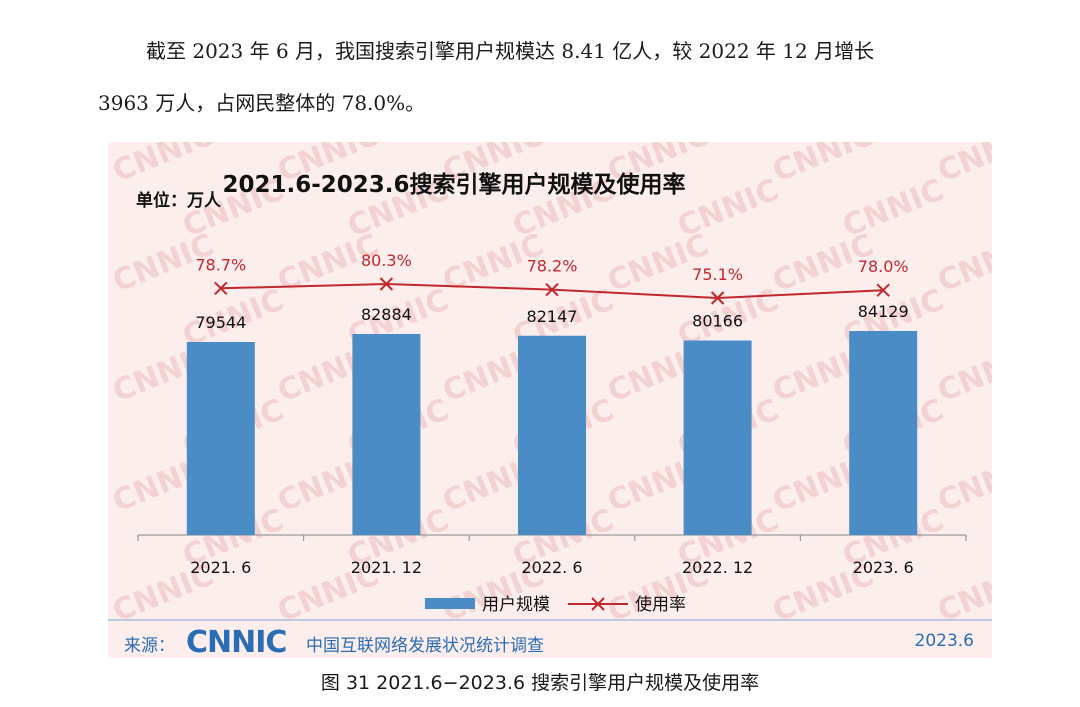 The height and width of the screenshot is (707, 1080). I want to click on watermark-0: CNNIC, so click(163, 165).